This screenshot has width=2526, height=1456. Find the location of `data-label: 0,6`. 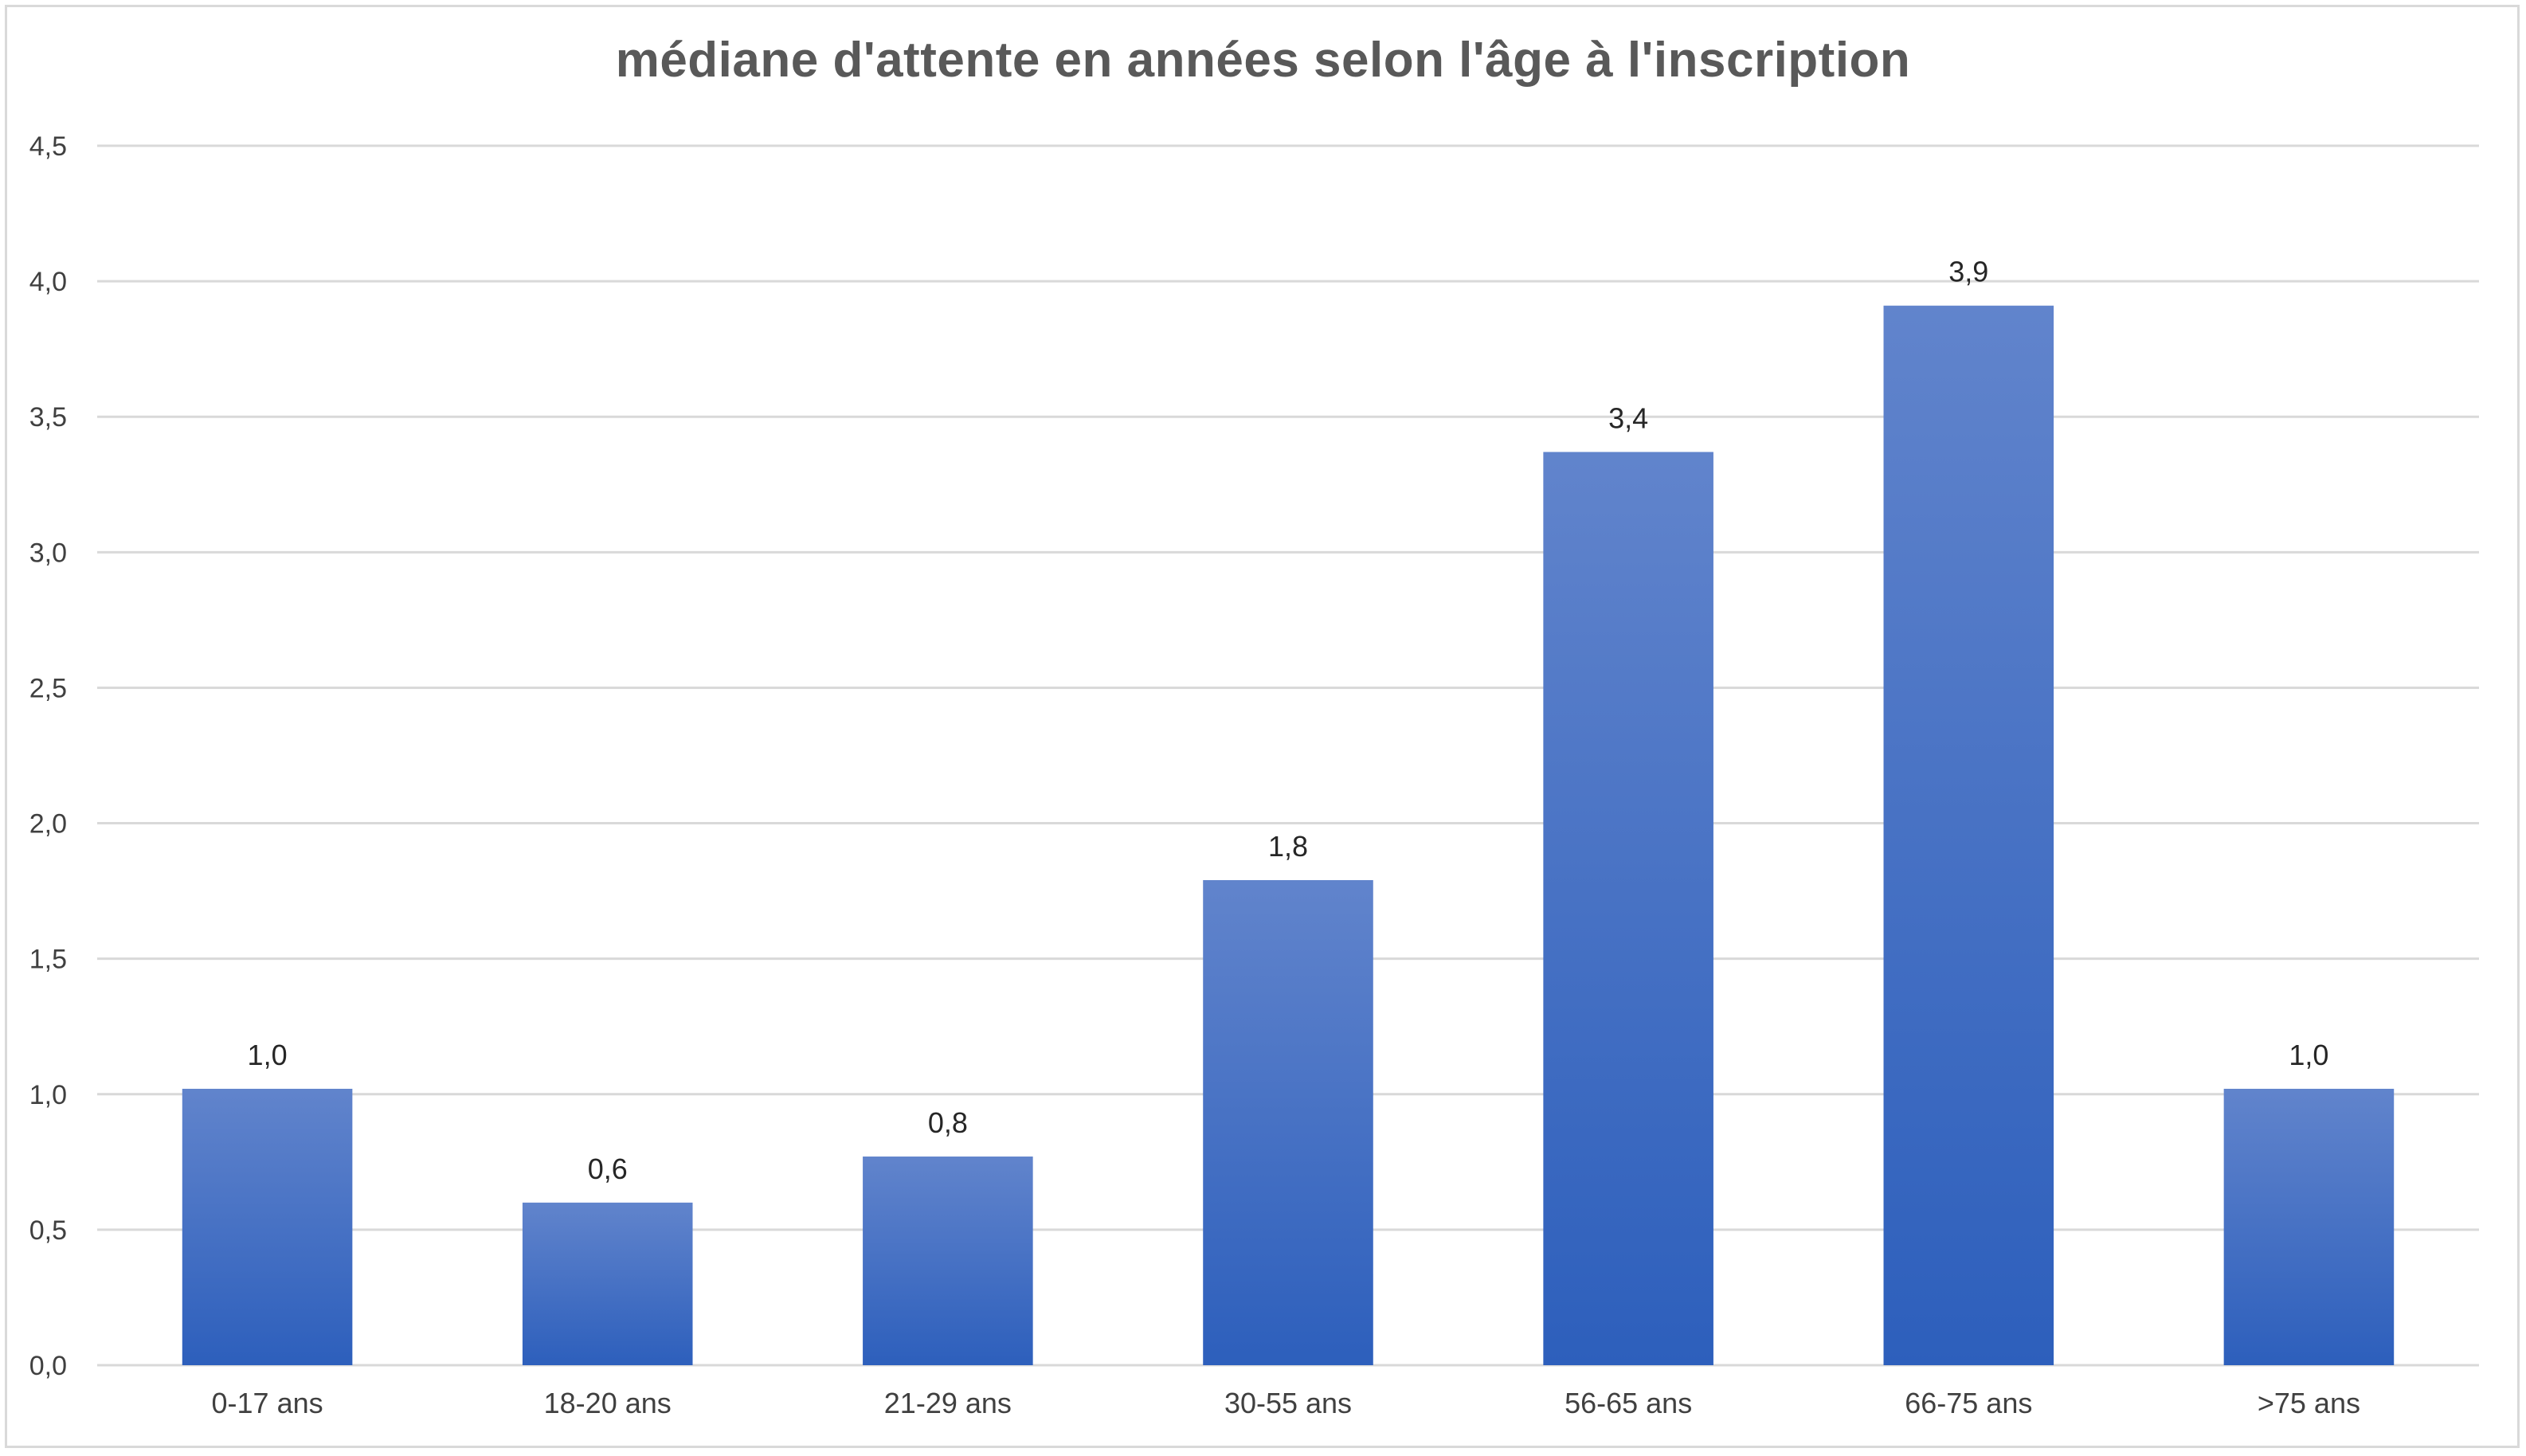

data-label: 0,6 is located at coordinates (608, 1169).